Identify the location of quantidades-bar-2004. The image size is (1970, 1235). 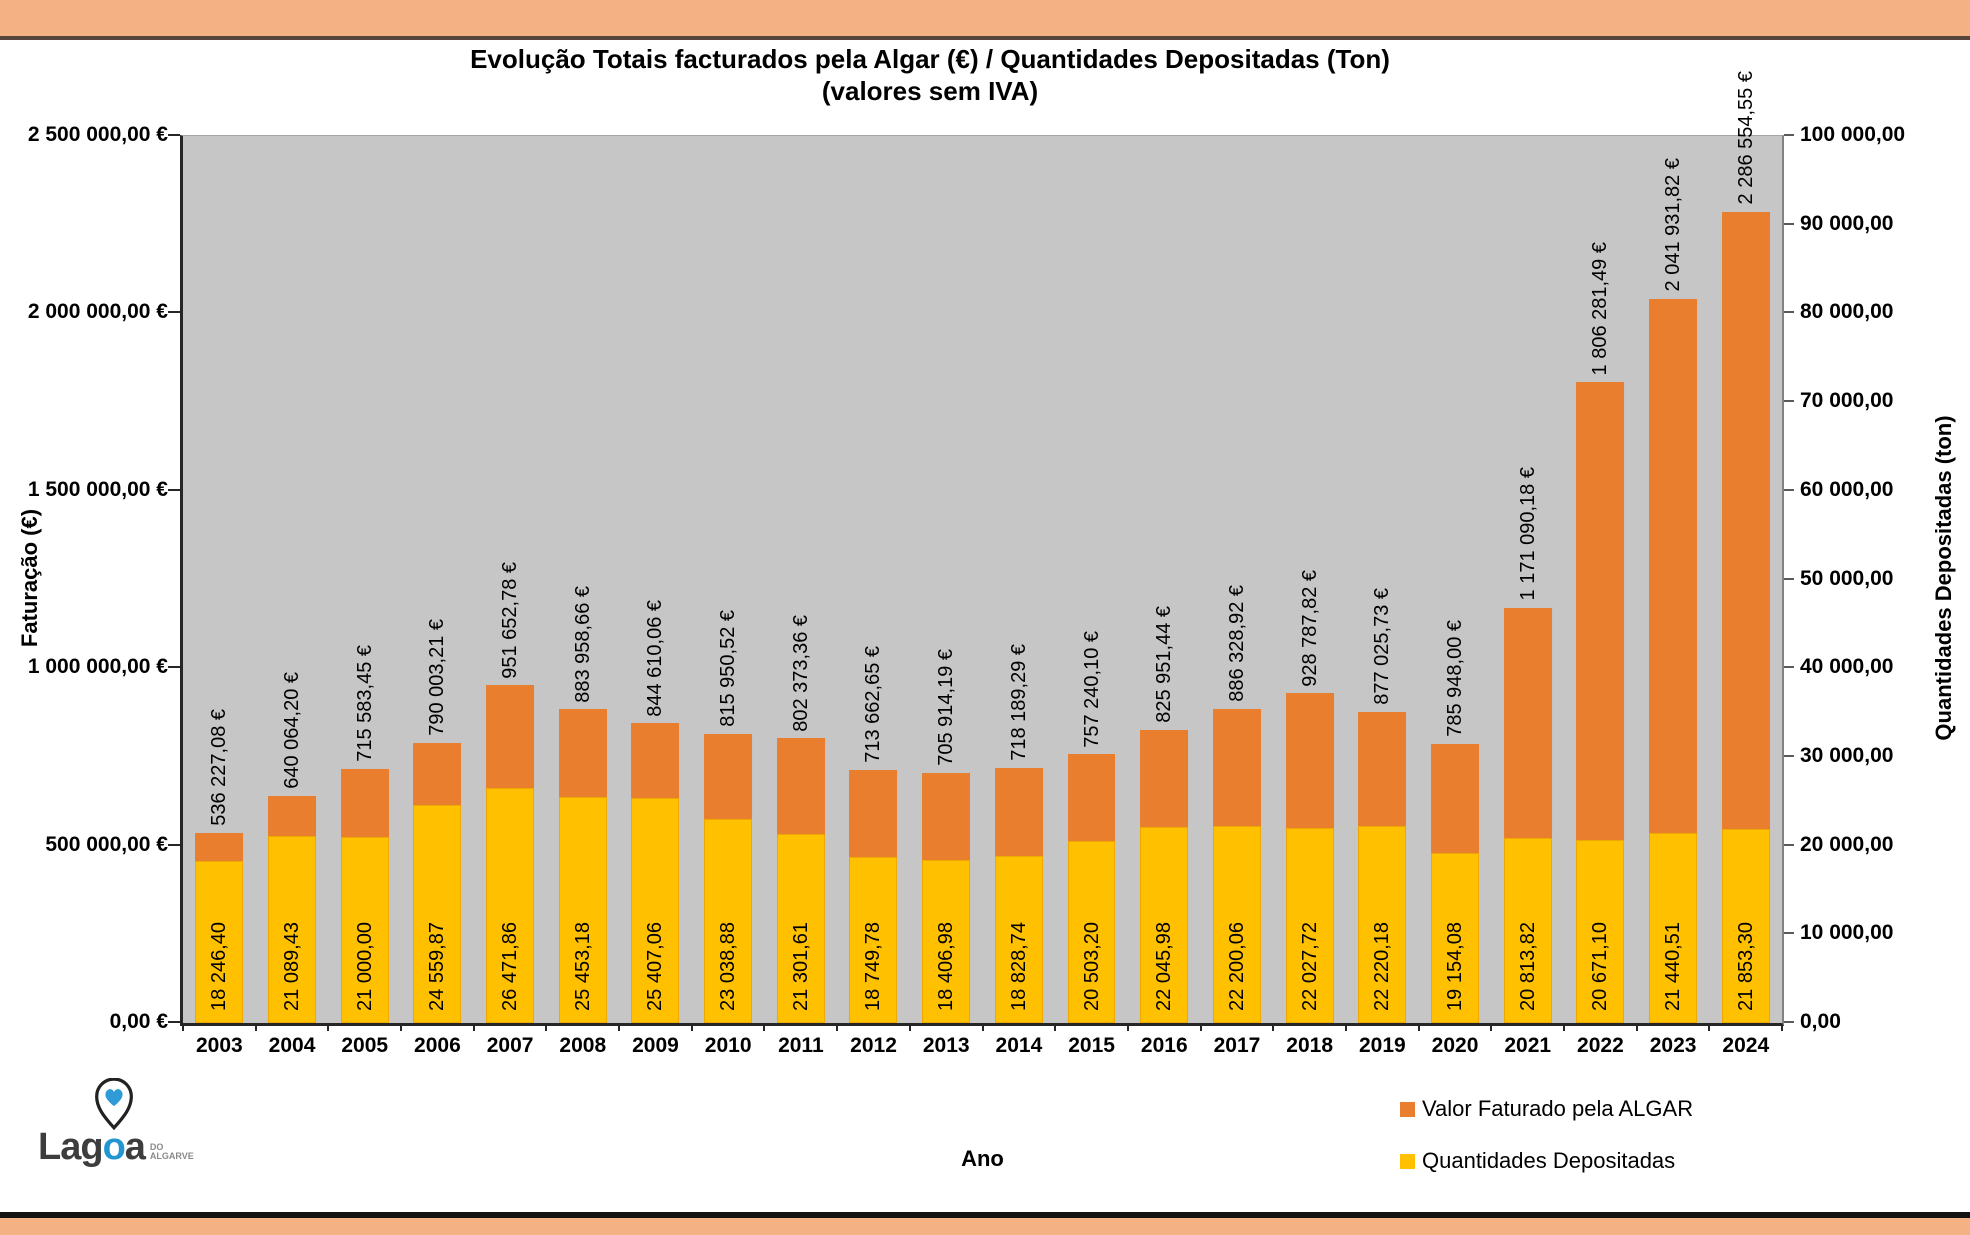
(292, 929).